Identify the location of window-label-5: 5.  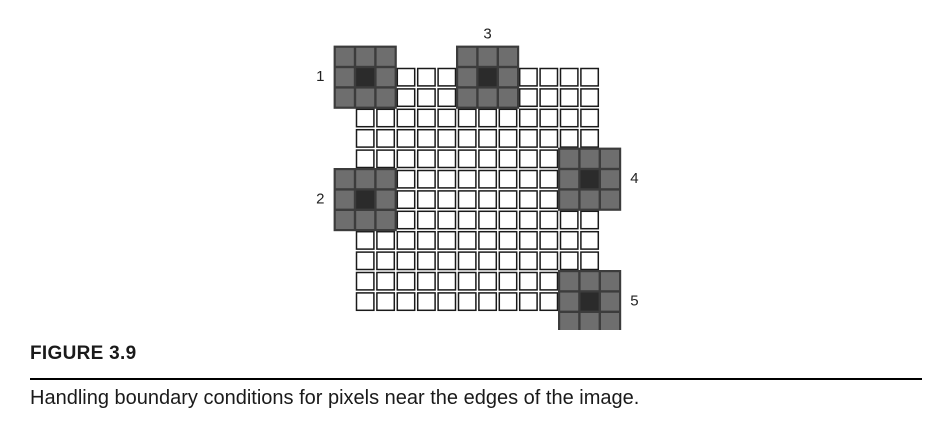
(634, 301).